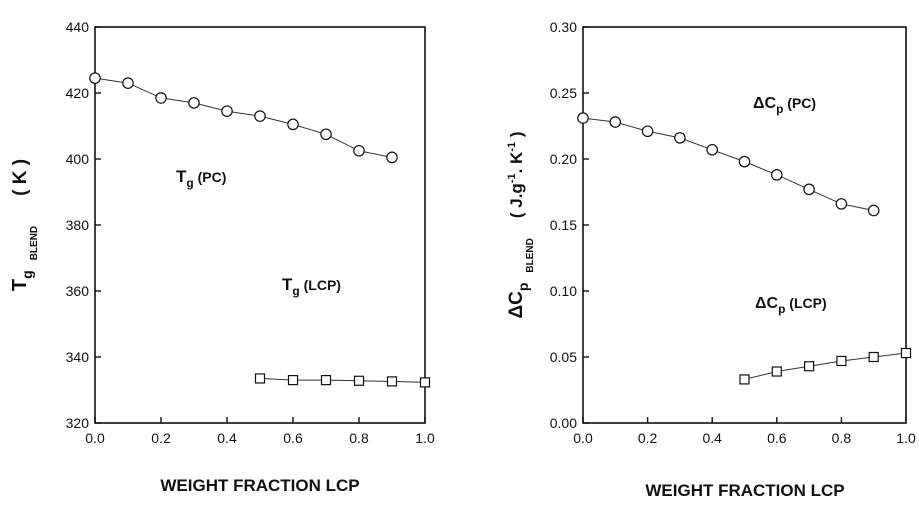 This screenshot has width=919, height=506. I want to click on svg-text:TgBLEND( K ): Tg BLEND ( K ), so click(24, 225).